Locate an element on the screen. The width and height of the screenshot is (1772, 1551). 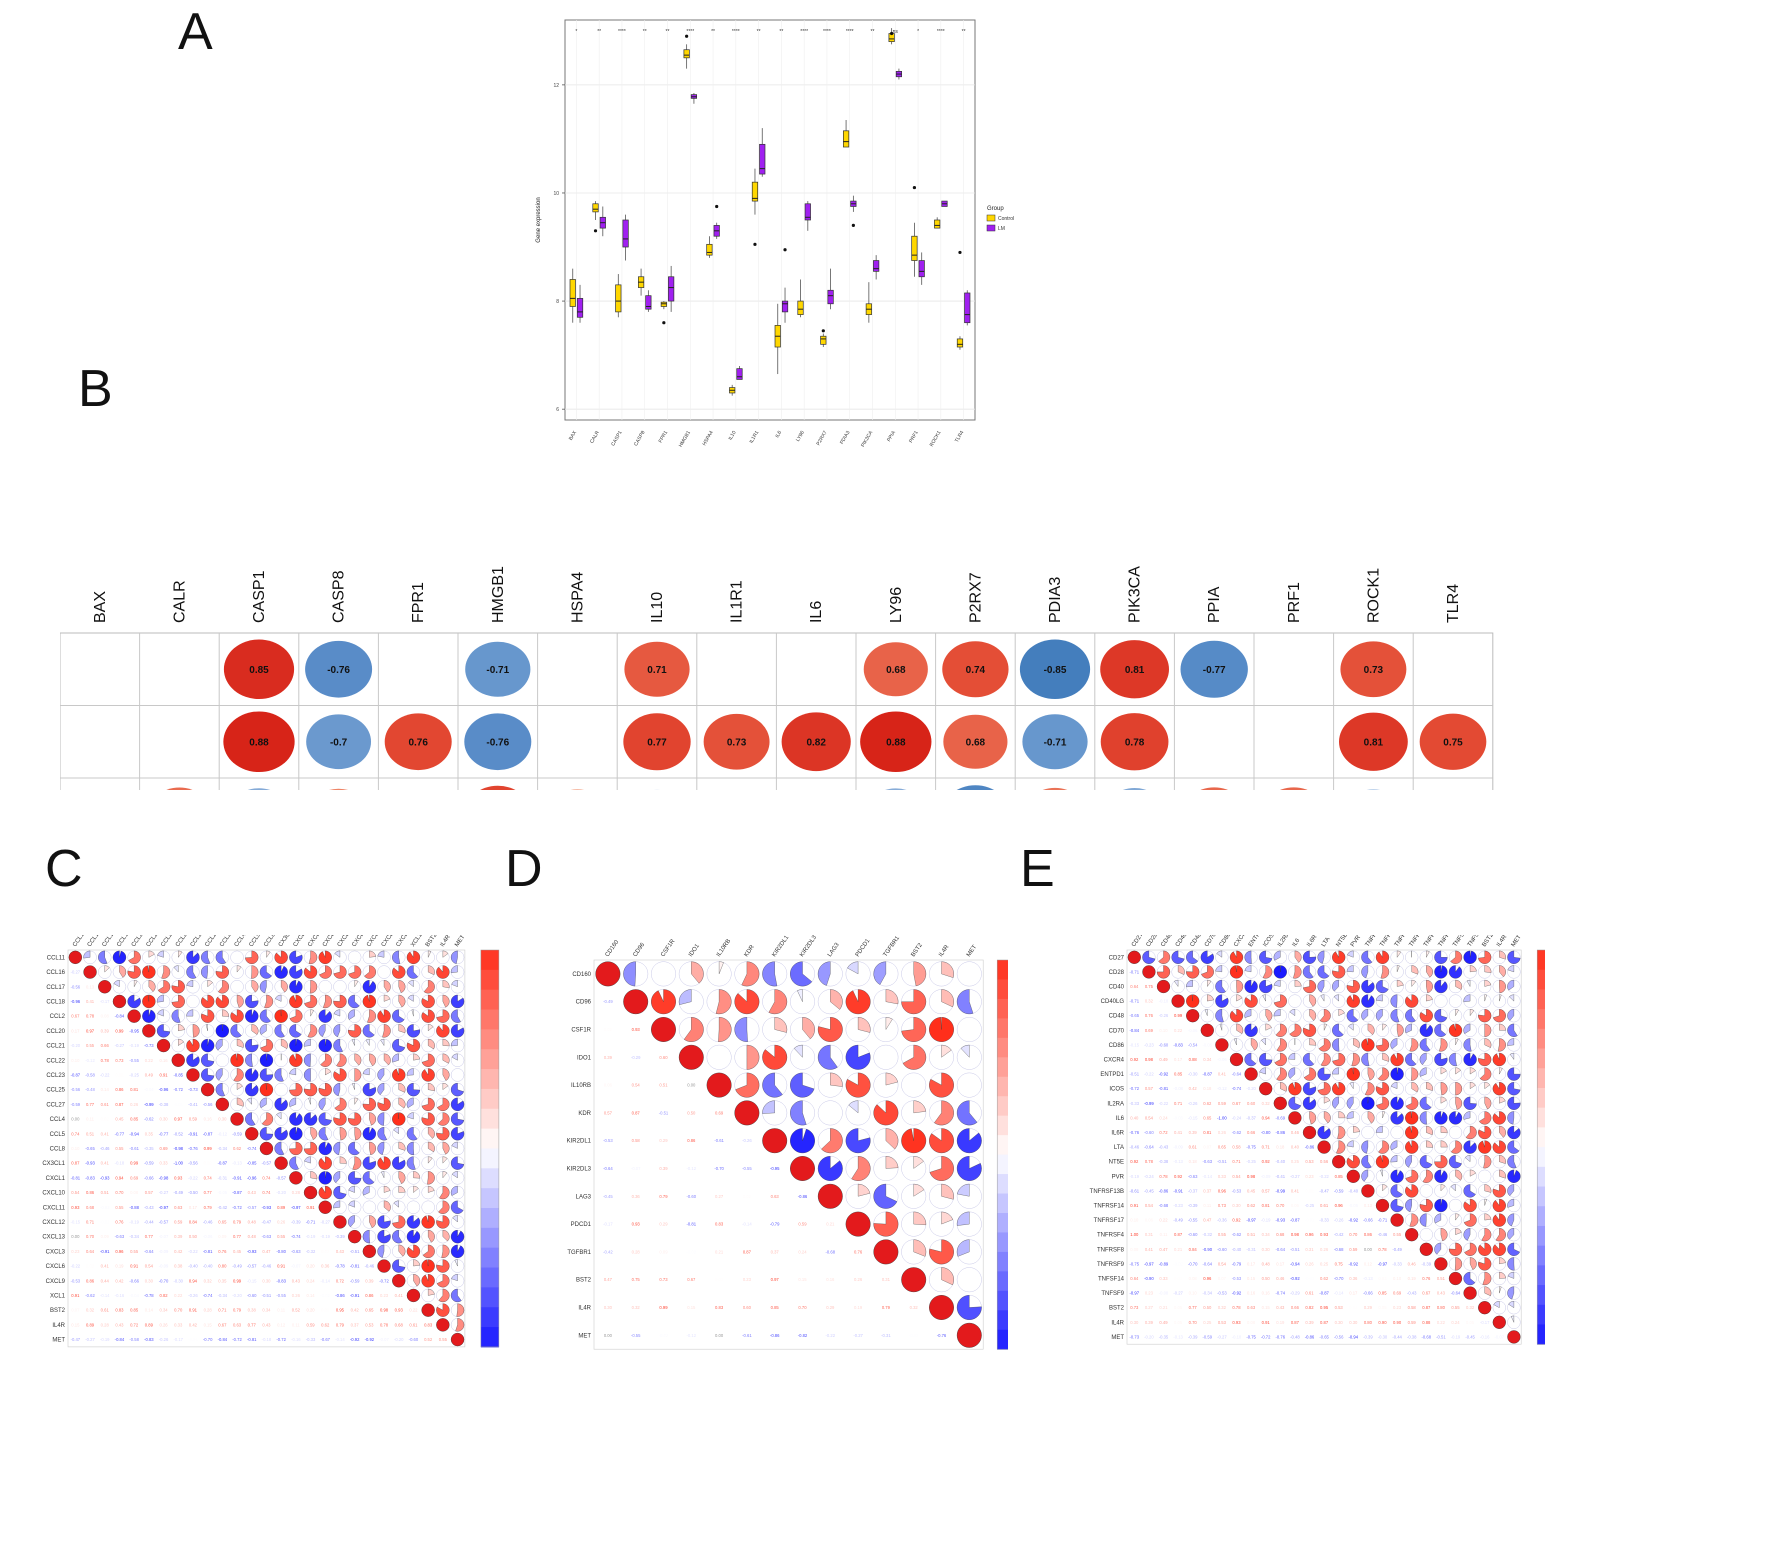
correlation-value: 0.85 is located at coordinates (1382, 1293).